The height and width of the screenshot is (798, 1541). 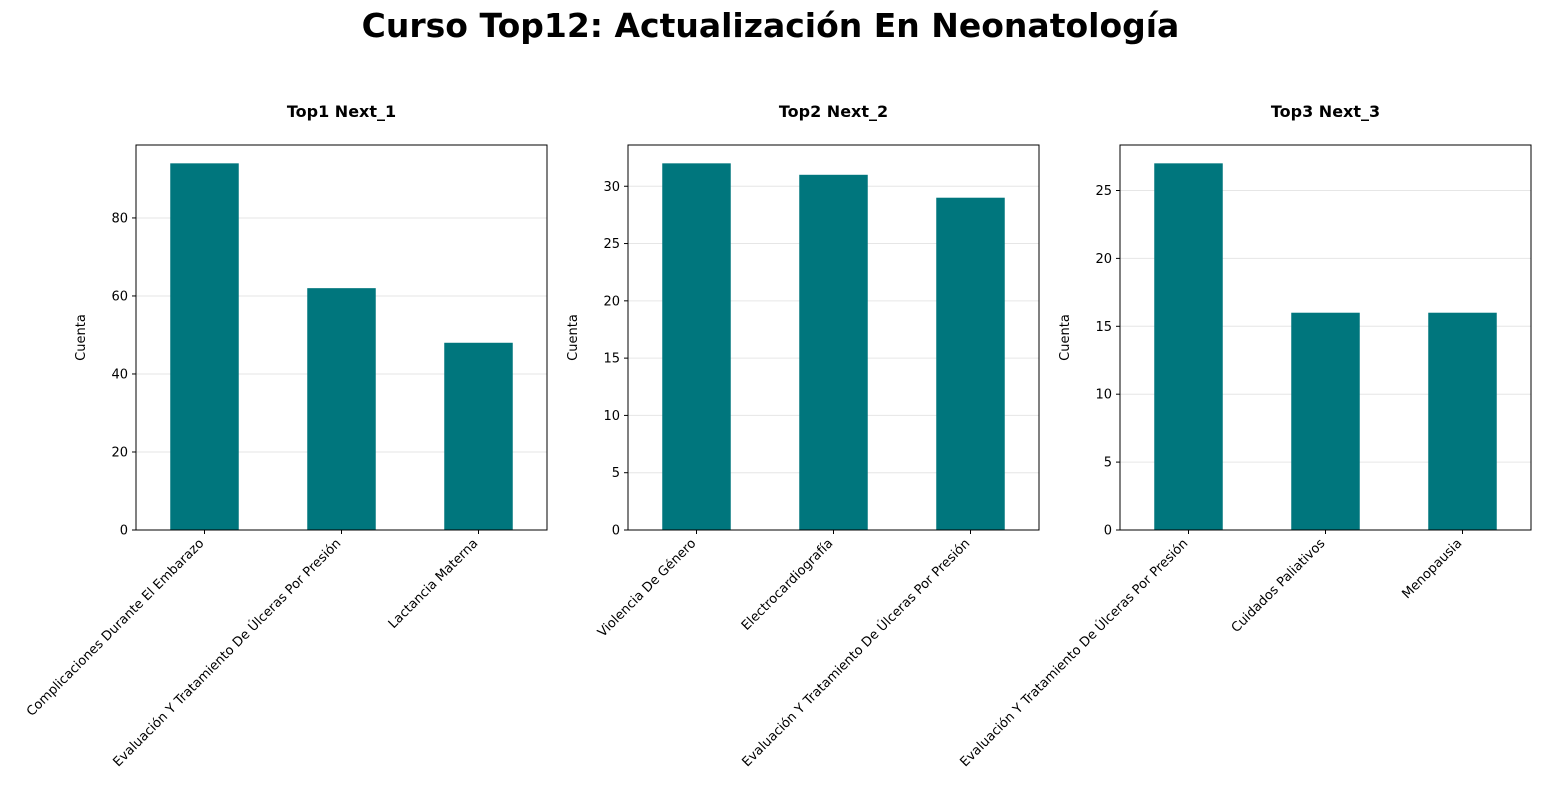 I want to click on y-tick-label: 40, so click(x=119, y=374).